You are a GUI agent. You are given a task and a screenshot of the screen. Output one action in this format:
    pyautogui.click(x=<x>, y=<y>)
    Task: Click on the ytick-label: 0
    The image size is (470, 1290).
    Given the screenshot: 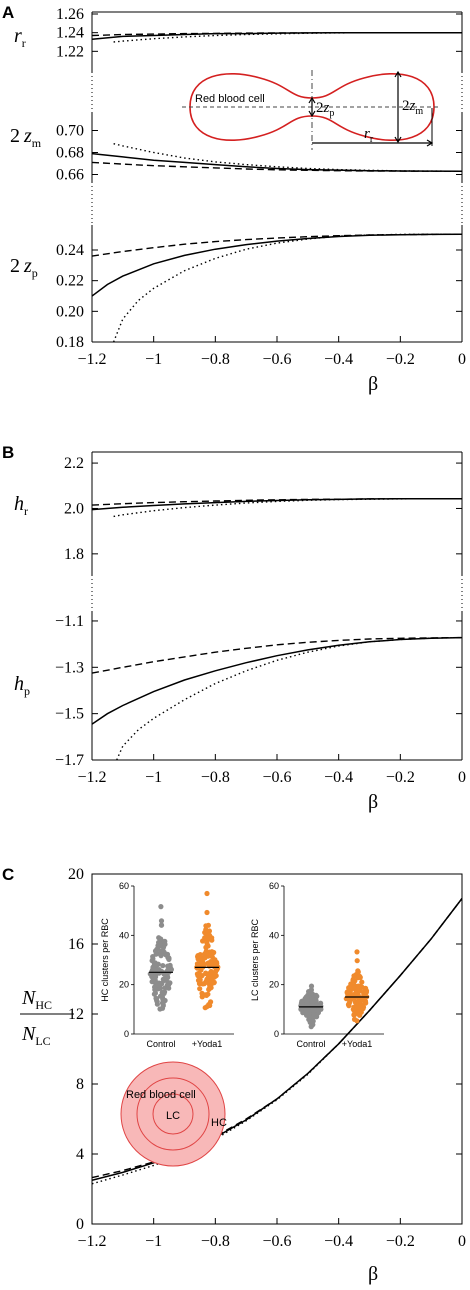 What is the action you would take?
    pyautogui.click(x=80, y=1224)
    